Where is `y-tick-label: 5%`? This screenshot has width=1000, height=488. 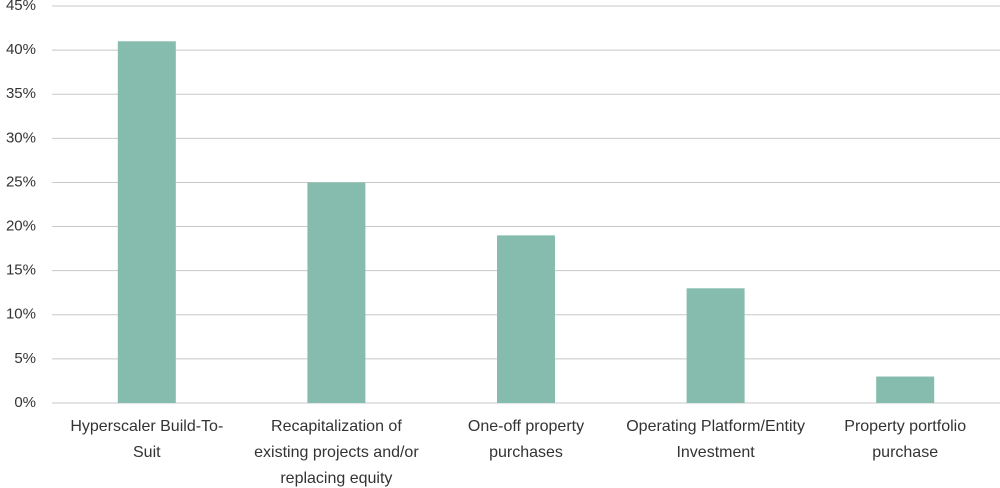
y-tick-label: 5% is located at coordinates (25, 358).